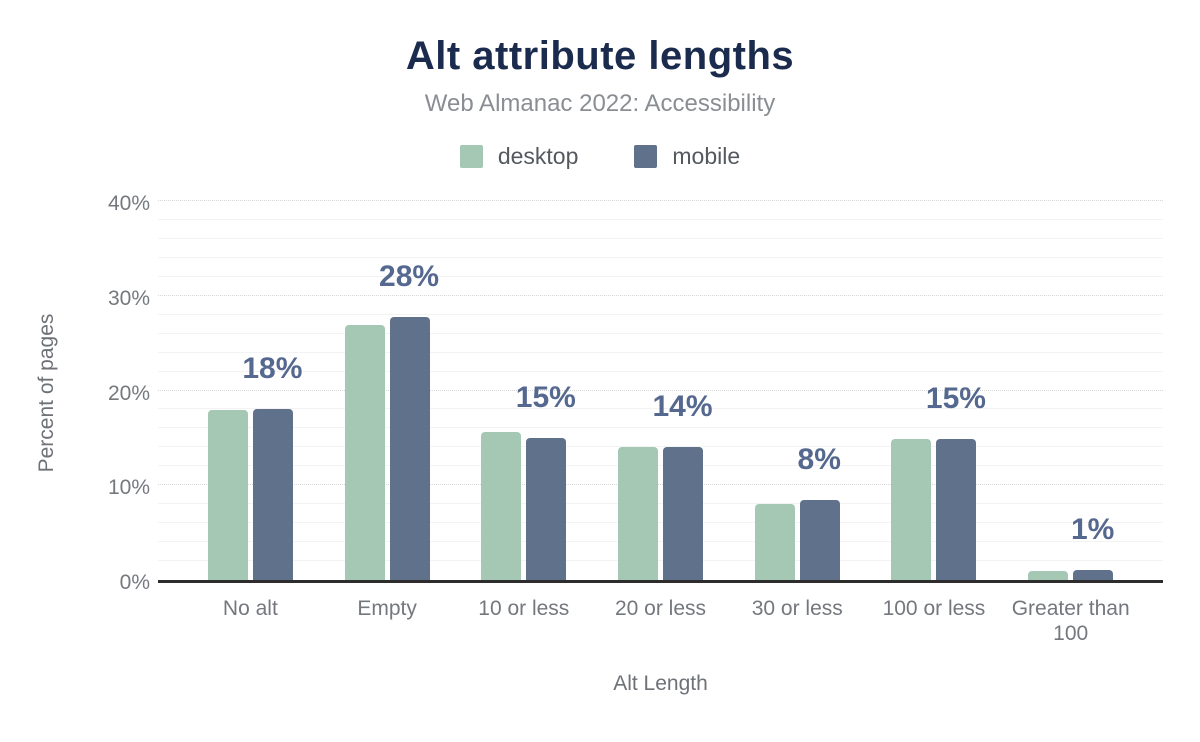  Describe the element at coordinates (797, 412) in the screenshot. I see `bar-group-30-or-less: 8% 30 or less` at that location.